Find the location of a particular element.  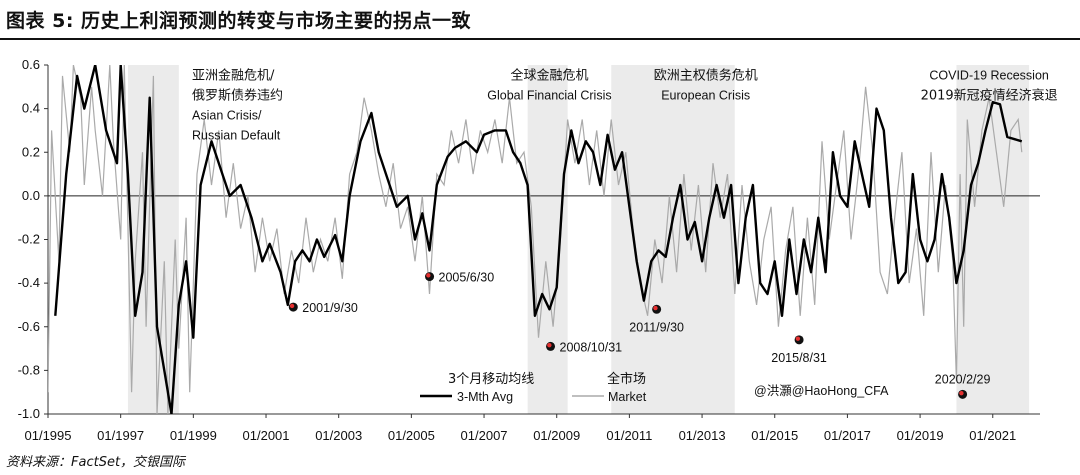

author-handle: @洪灝@HaoHong_CFA is located at coordinates (821, 390).